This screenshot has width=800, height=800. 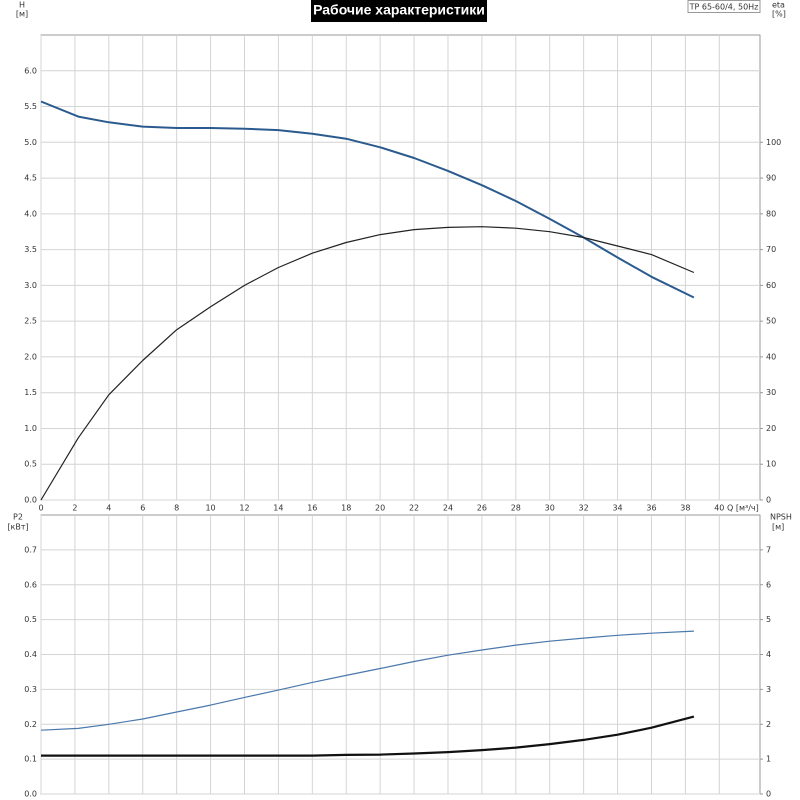 What do you see at coordinates (312, 508) in the screenshot?
I see `x-tick-label: 16` at bounding box center [312, 508].